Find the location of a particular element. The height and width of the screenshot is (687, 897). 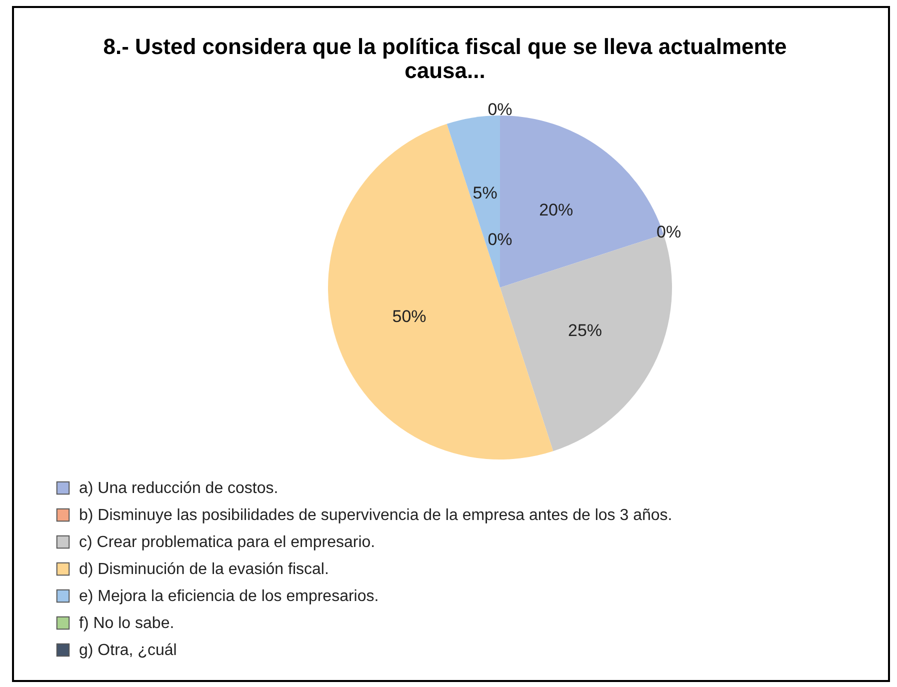

legend-label: b) Disminuye las posibilidades de supervivencia de la empresa antes de los 3 años. is located at coordinates (375, 515).